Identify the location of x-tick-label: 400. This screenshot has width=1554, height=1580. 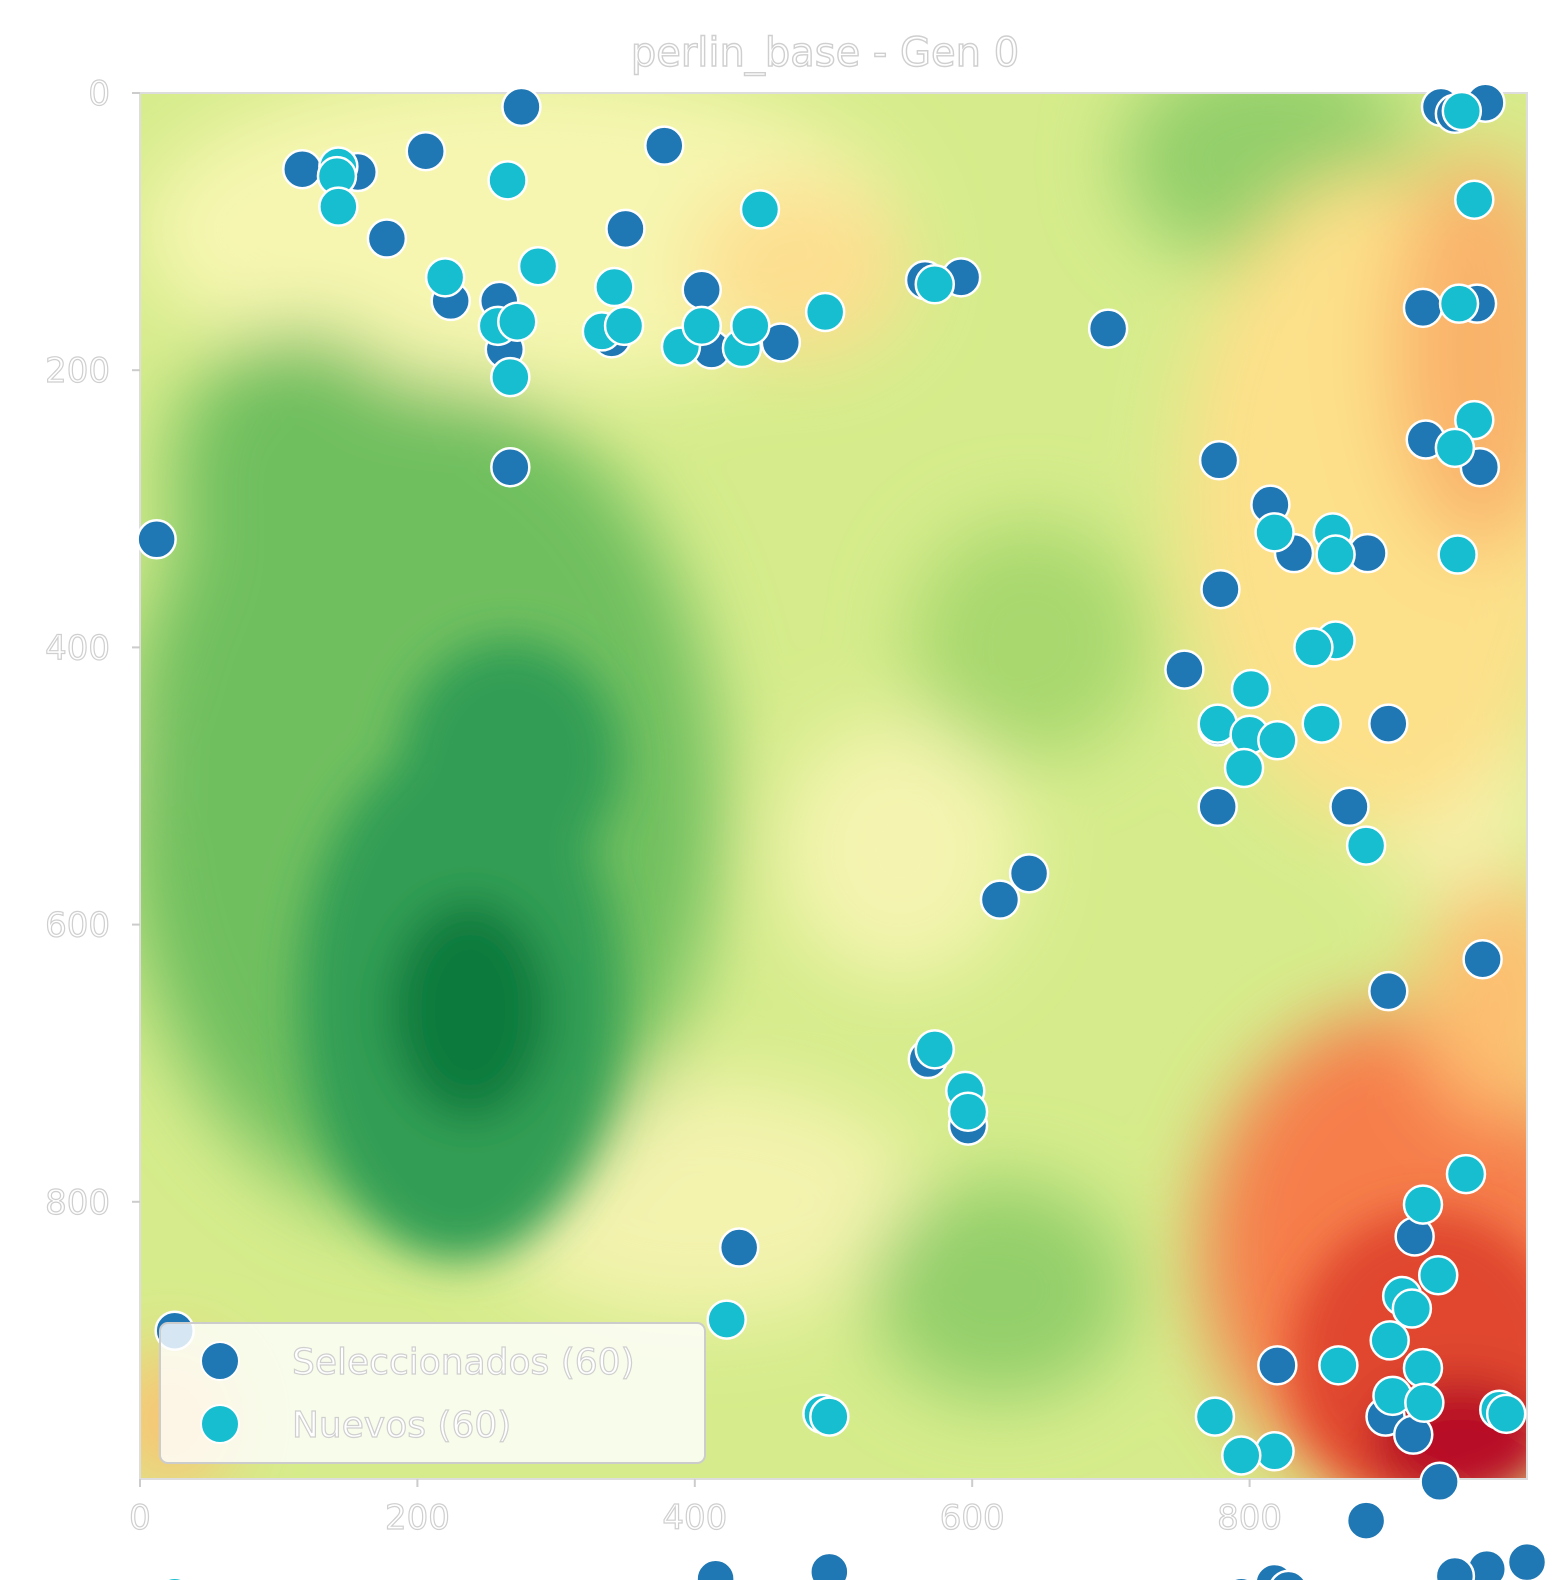
(694, 1518).